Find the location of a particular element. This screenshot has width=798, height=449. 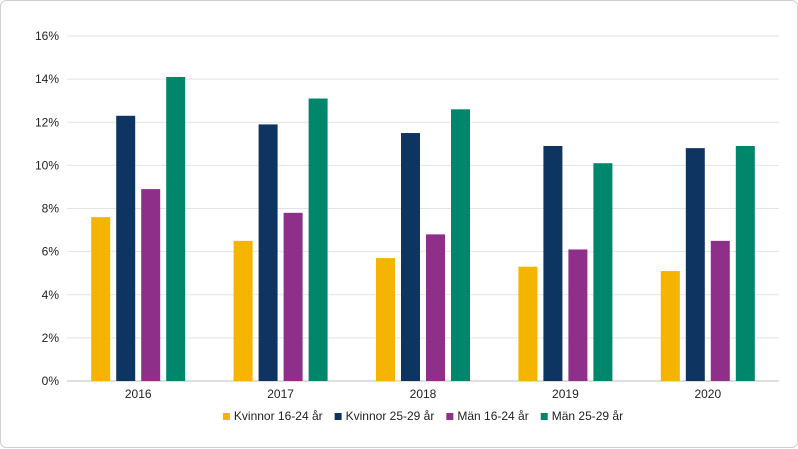

legend-label: Män 16-24 år is located at coordinates (492, 416).